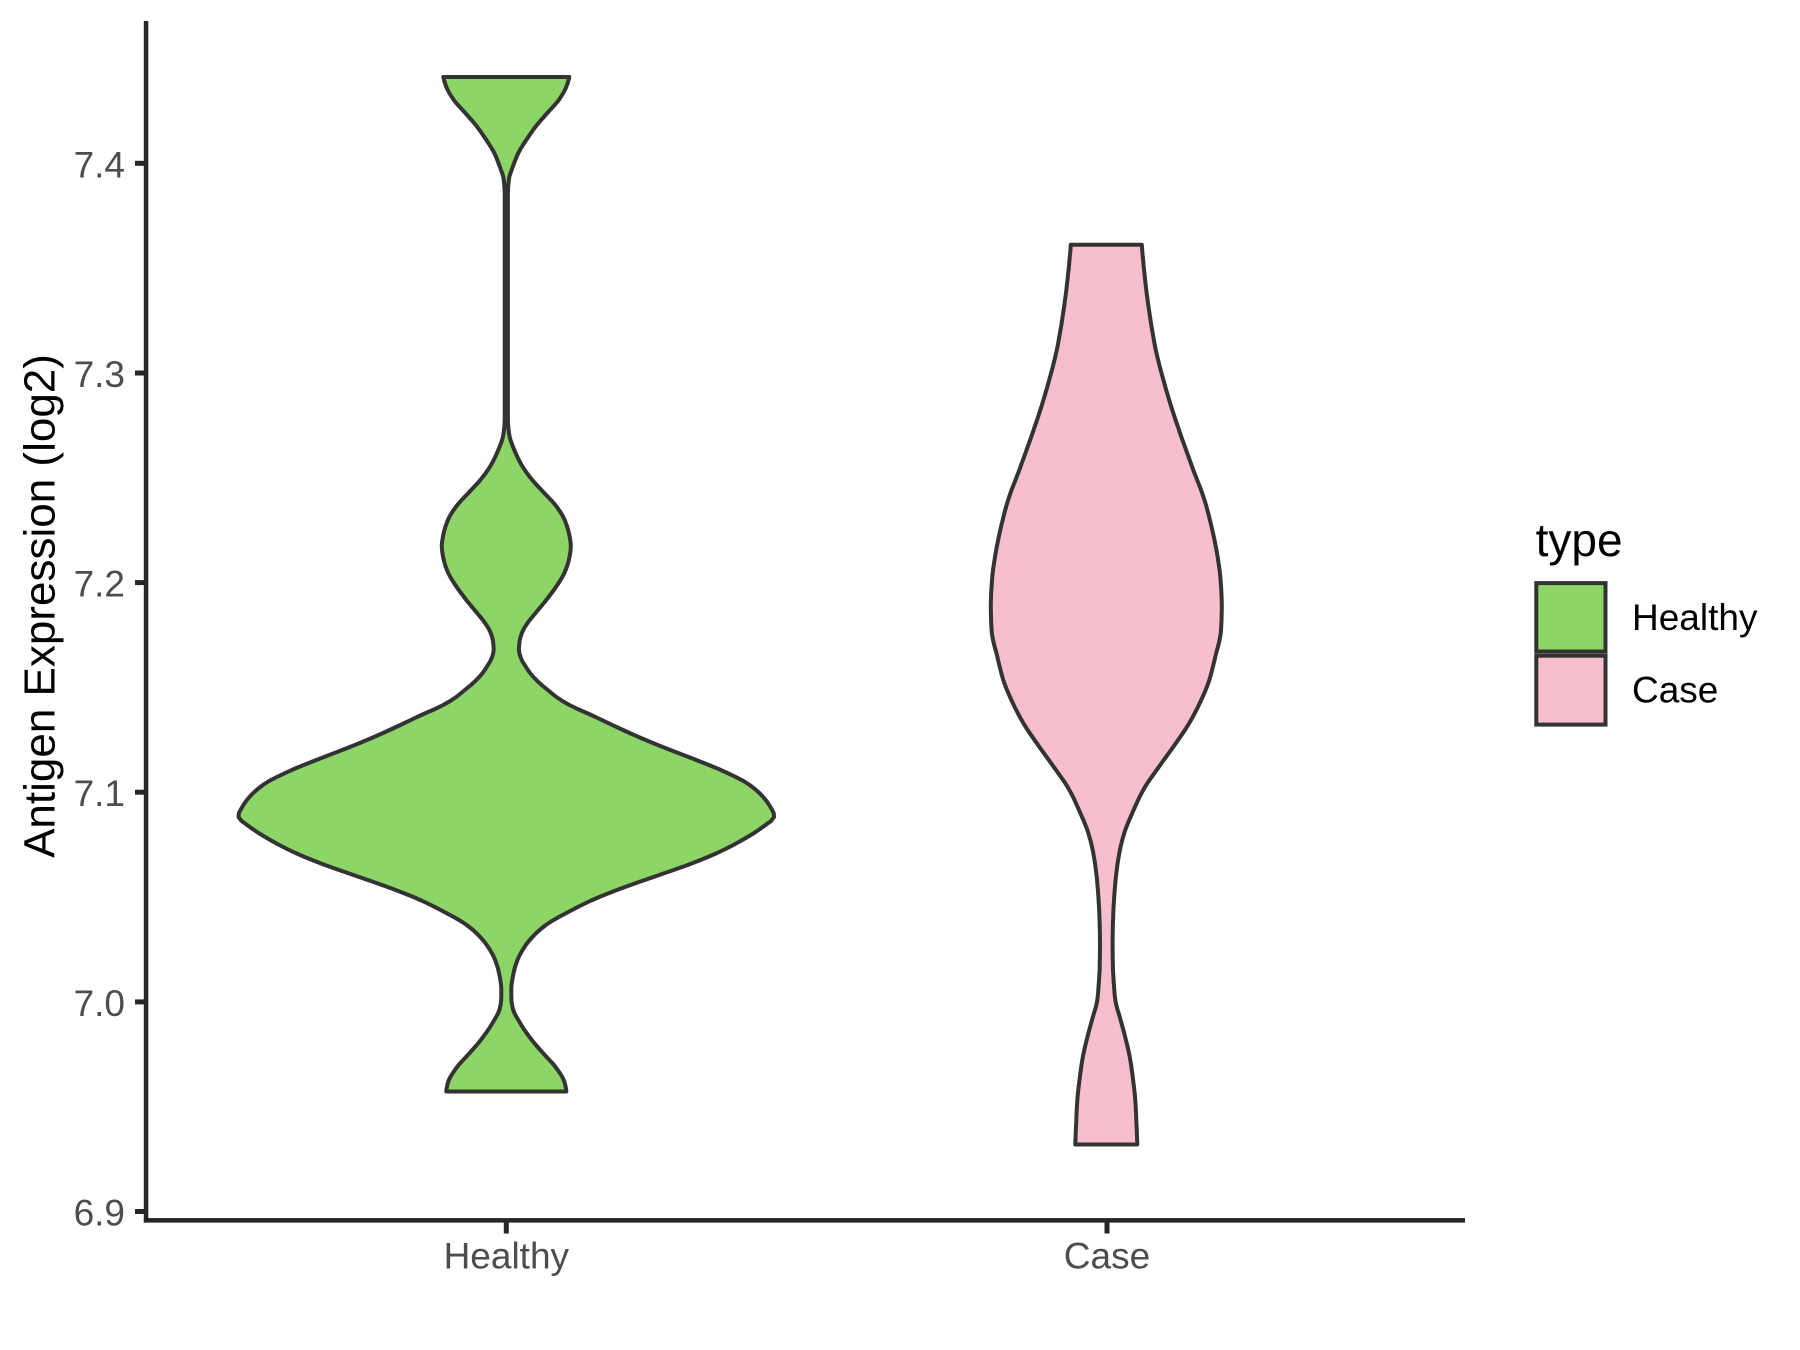 Image resolution: width=1800 pixels, height=1350 pixels. Describe the element at coordinates (99, 793) in the screenshot. I see `svg-text: 7.1` at that location.